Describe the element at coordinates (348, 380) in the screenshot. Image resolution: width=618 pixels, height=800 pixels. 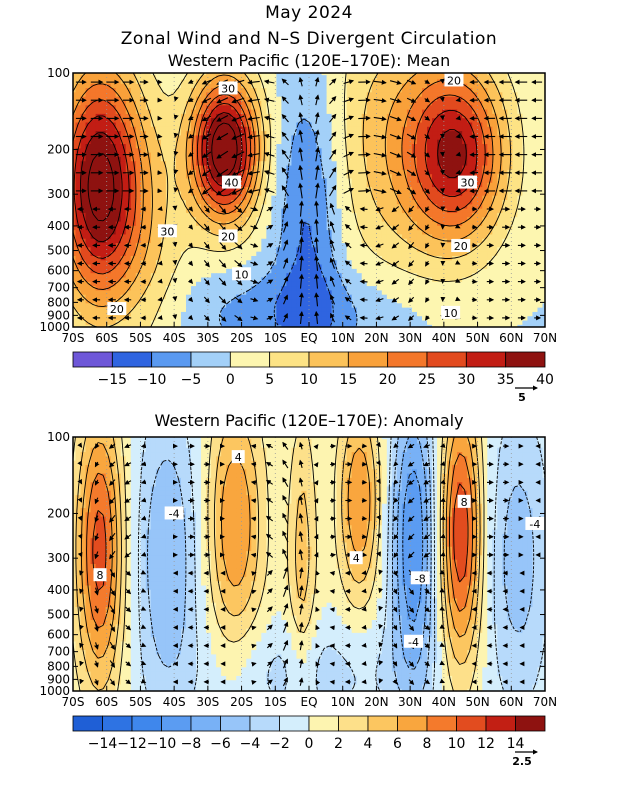
I see `colorbar-tick-label: 15` at that location.